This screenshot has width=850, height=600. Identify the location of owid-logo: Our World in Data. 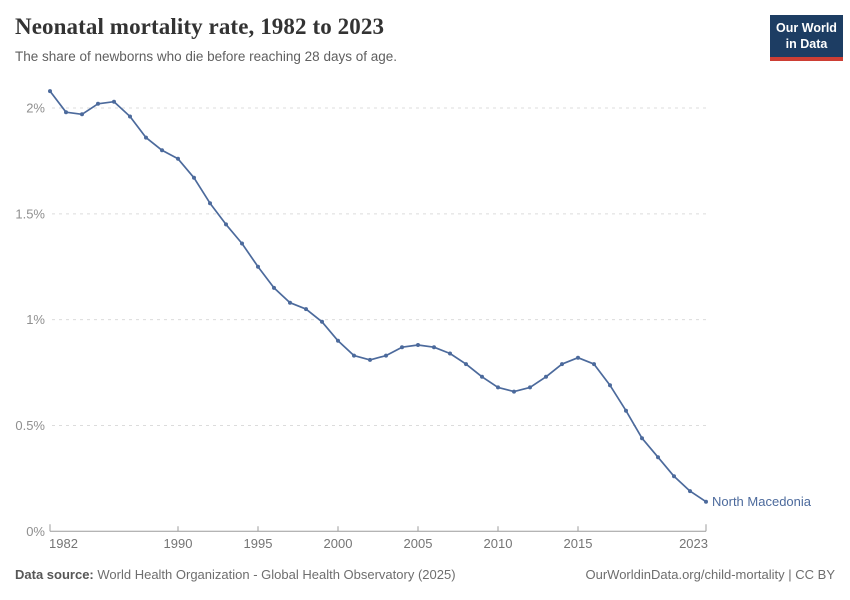
(806, 38).